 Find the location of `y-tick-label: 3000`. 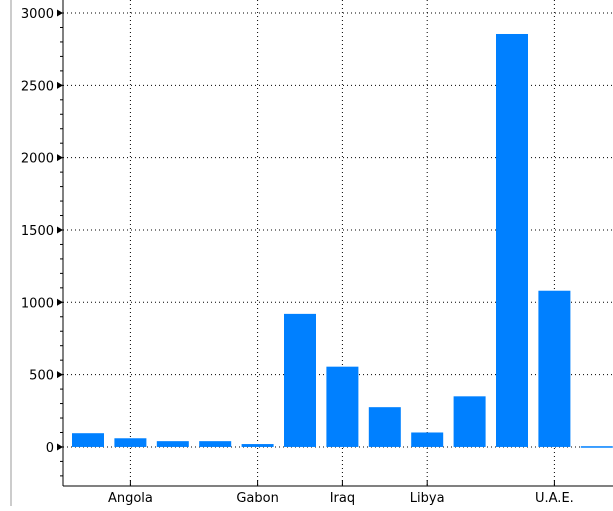

y-tick-label: 3000 is located at coordinates (37, 14).